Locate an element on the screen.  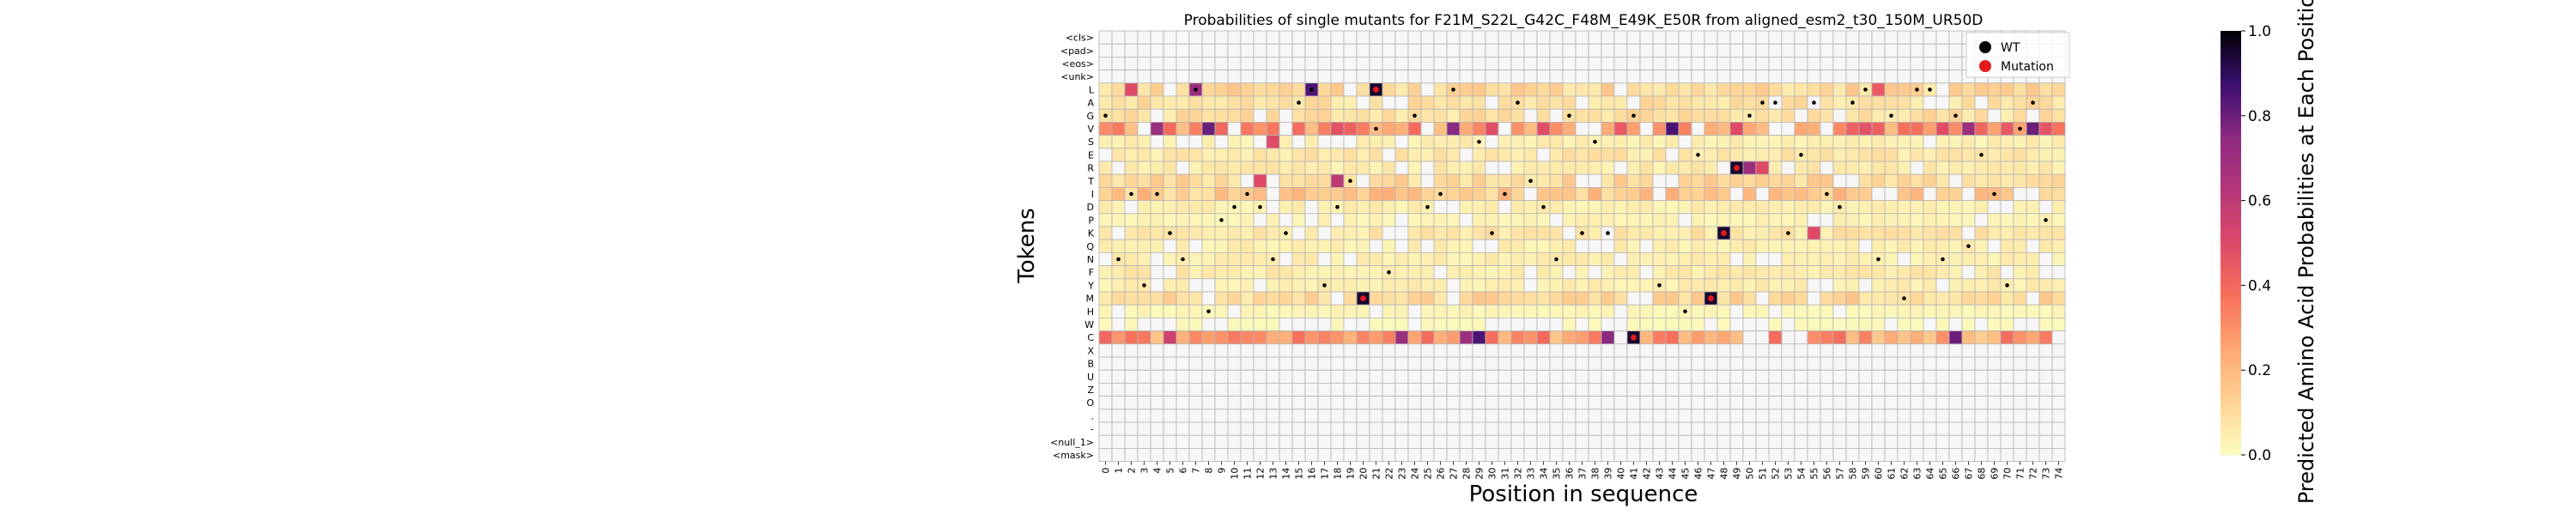
y-tick-b: B is located at coordinates (1090, 364).